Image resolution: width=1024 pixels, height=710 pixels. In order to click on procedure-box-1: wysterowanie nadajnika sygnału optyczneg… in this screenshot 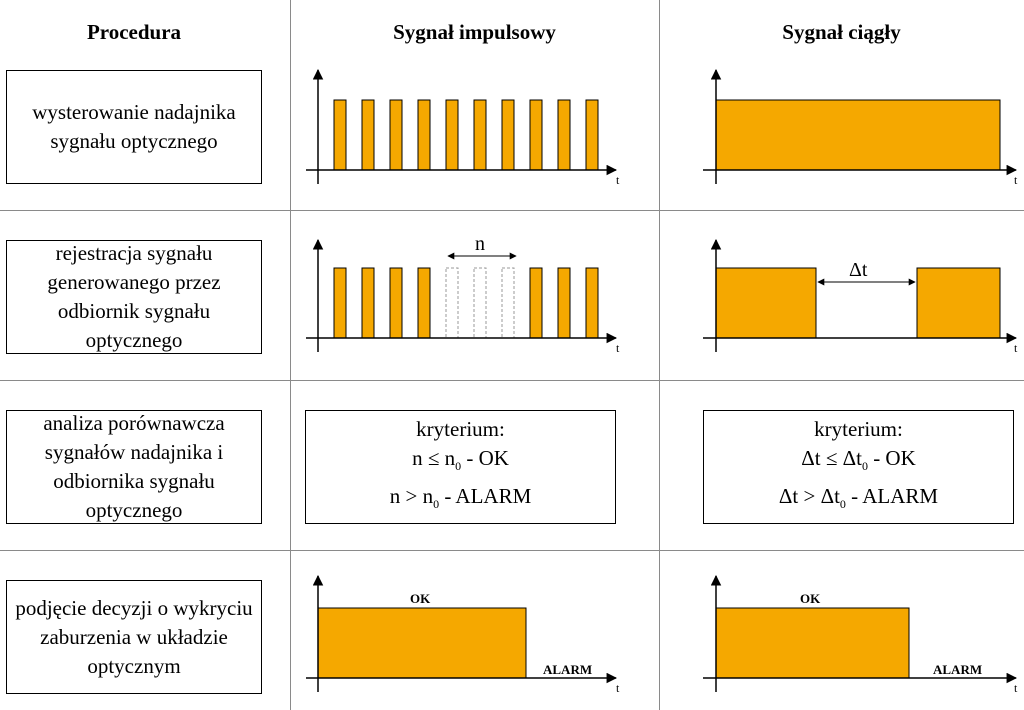, I will do `click(134, 127)`.